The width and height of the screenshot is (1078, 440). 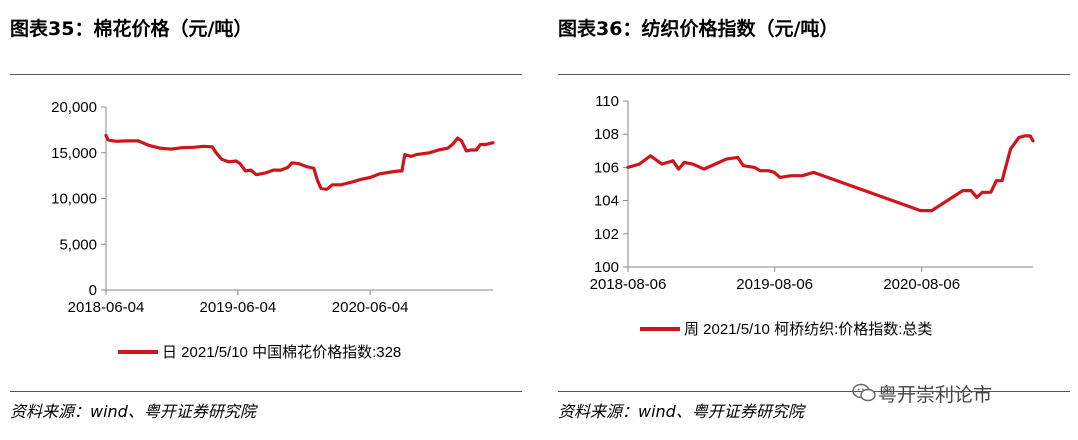 I want to click on y-tick-label: 106, so click(x=606, y=167).